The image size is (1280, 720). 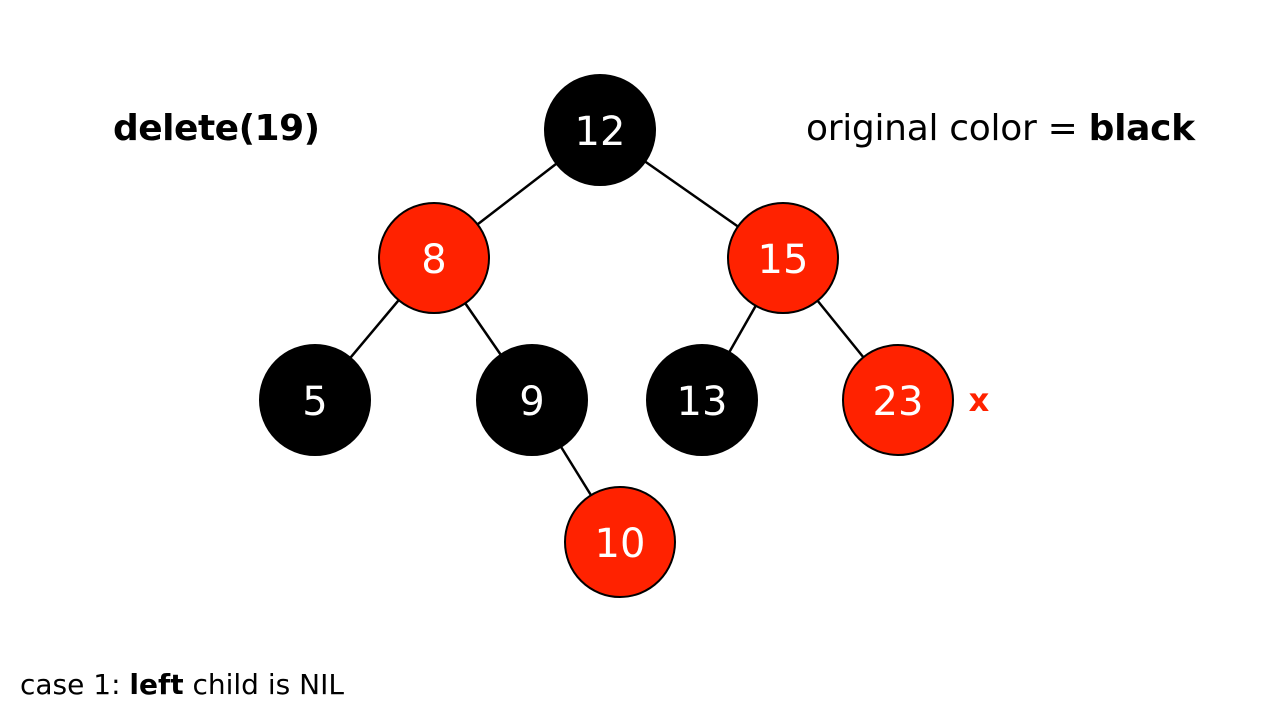 I want to click on tree-node-9: 9, so click(x=532, y=400).